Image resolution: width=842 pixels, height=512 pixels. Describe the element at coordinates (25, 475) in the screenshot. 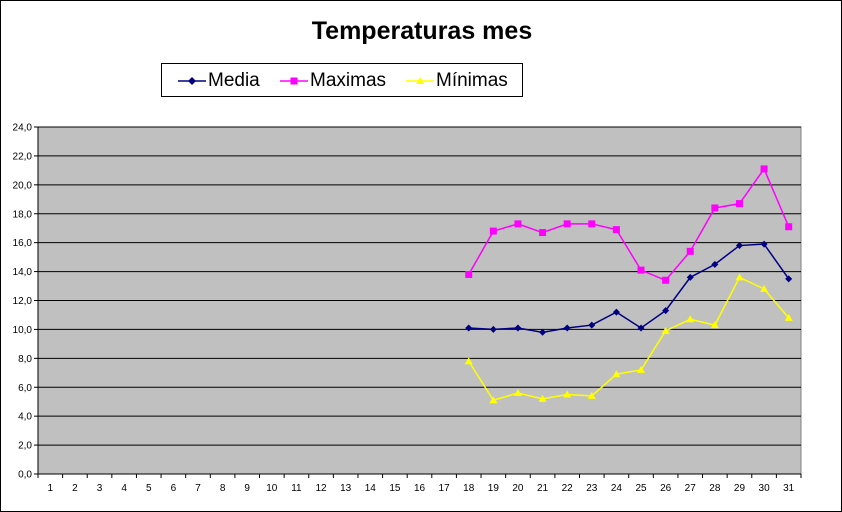

I see `y-tick-label: 0,0` at that location.